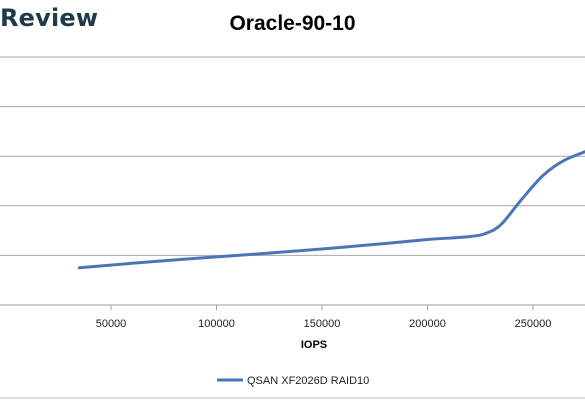  I want to click on chart-title: Oracle-90-10, so click(292, 23).